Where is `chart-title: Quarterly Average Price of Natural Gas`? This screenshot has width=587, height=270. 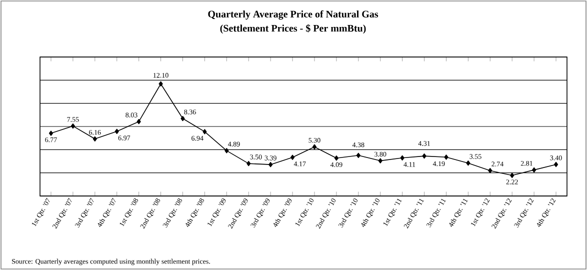 chart-title: Quarterly Average Price of Natural Gas is located at coordinates (293, 15).